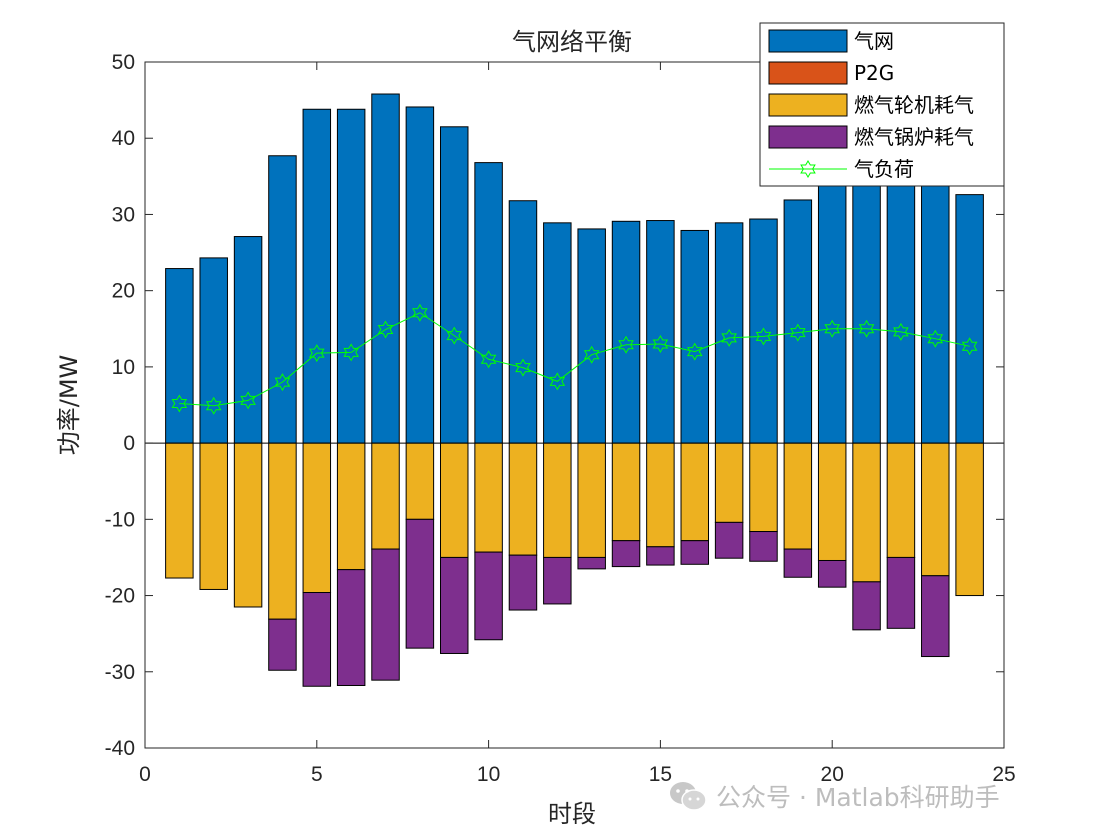 This screenshot has width=1108, height=838. I want to click on bar-燃气轮机耗气-12, so click(557, 500).